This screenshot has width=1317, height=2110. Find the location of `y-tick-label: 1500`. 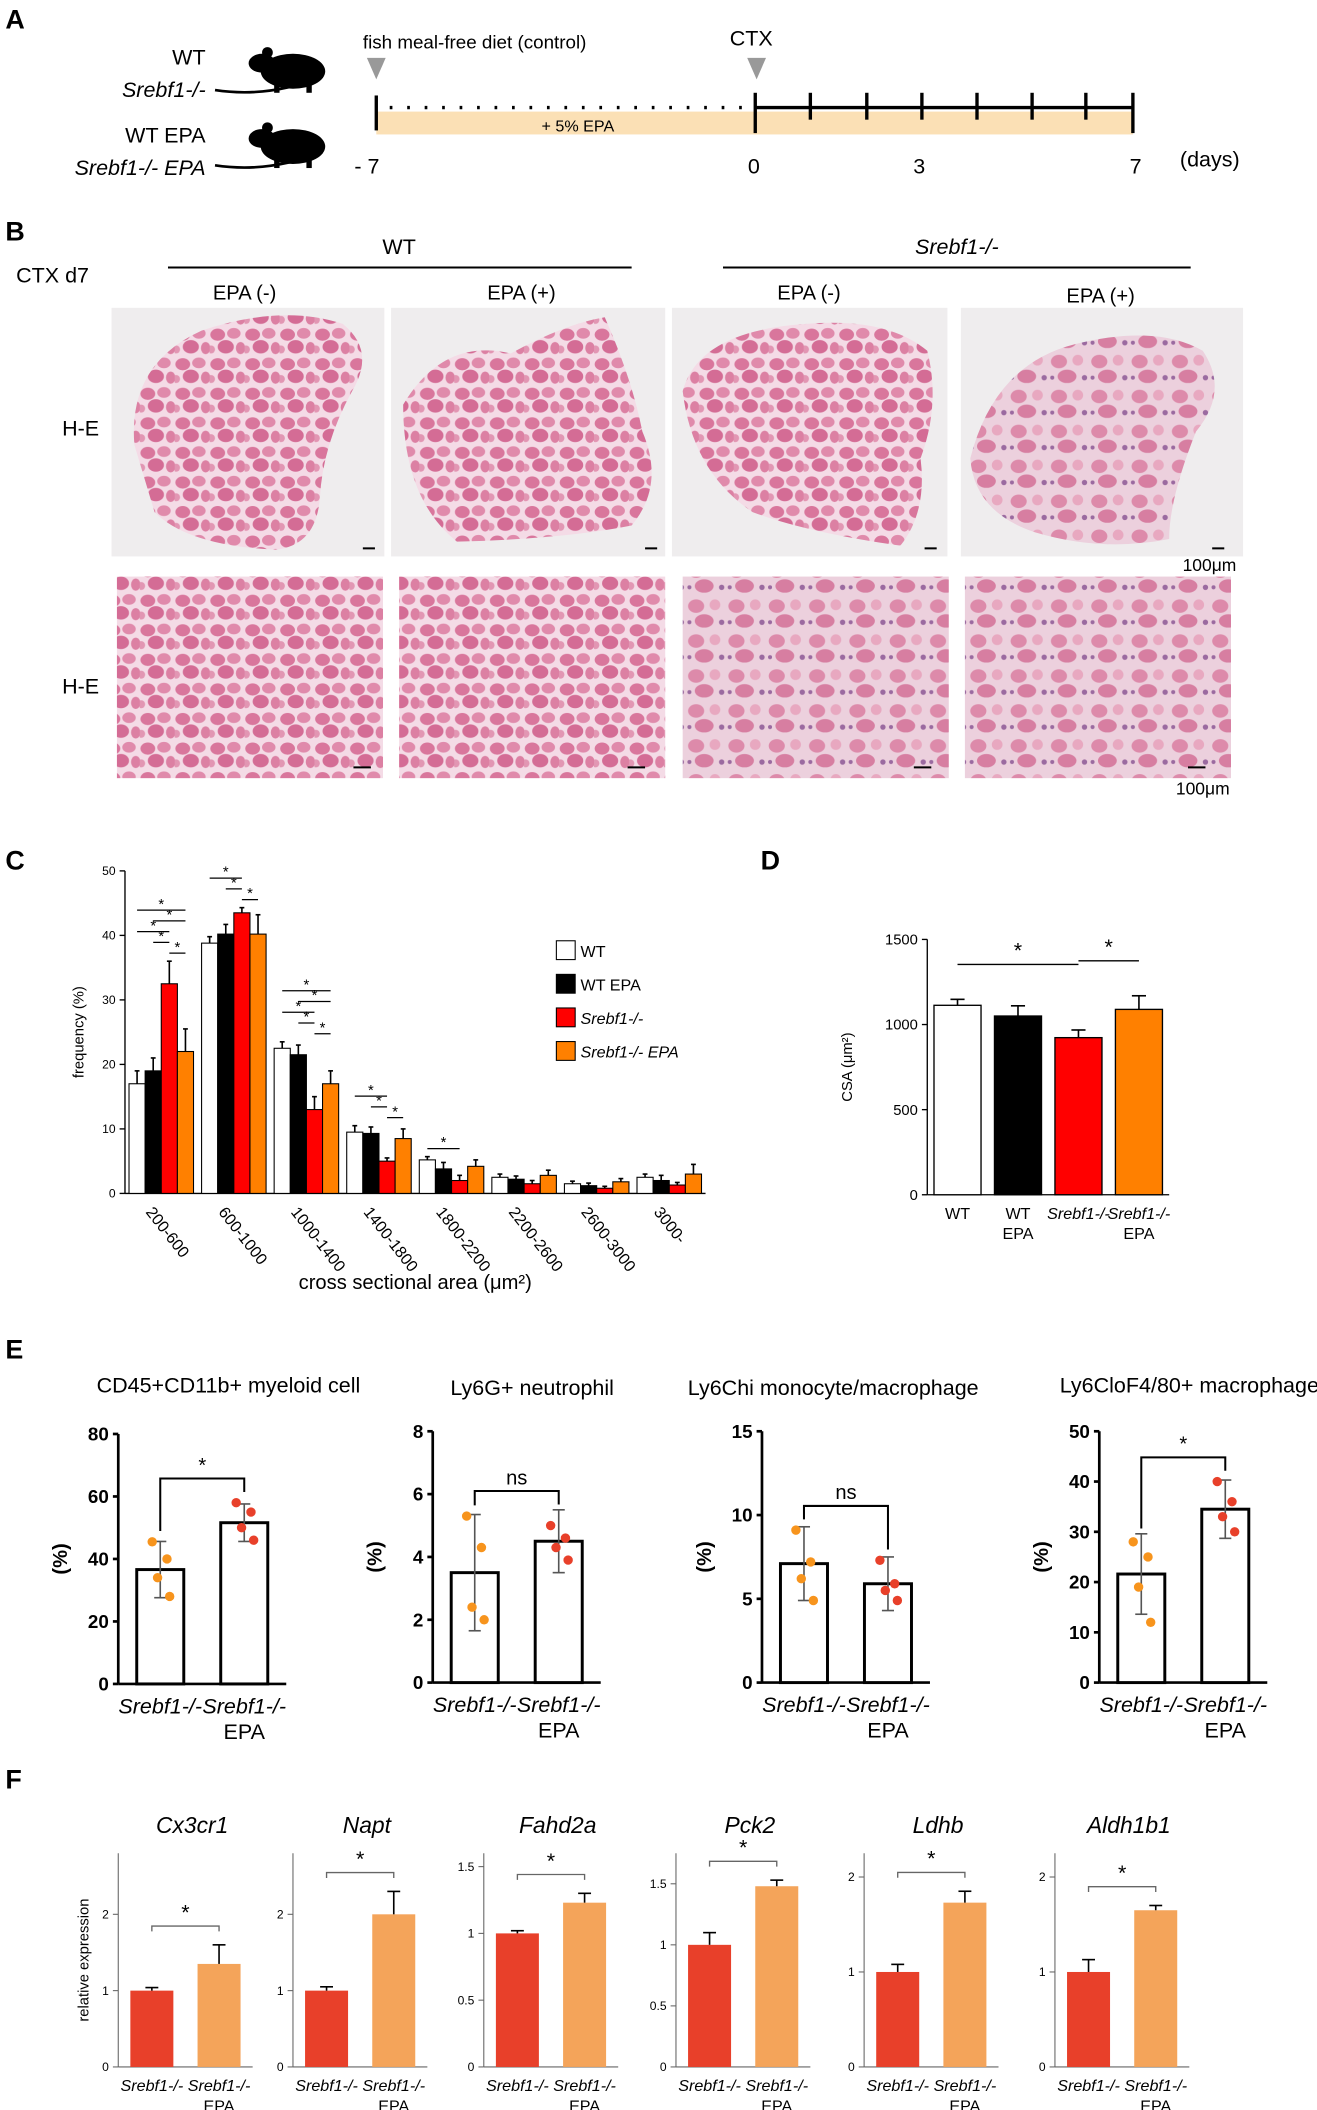

y-tick-label: 1500 is located at coordinates (901, 941).